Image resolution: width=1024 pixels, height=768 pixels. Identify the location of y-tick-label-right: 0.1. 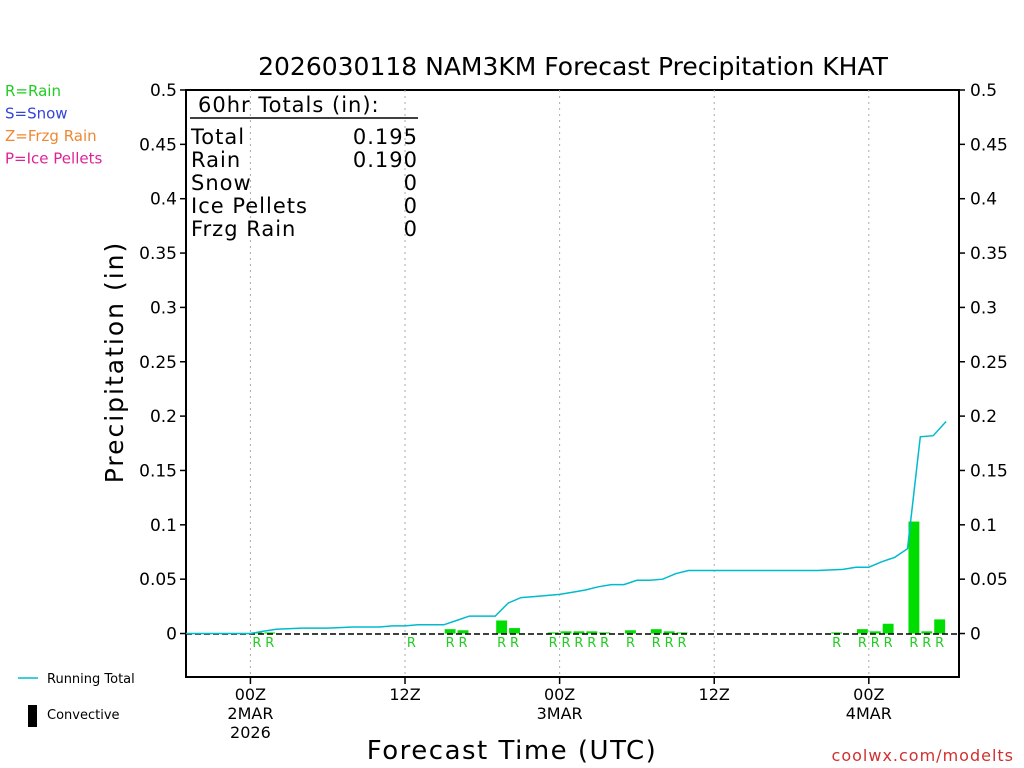
(983, 526).